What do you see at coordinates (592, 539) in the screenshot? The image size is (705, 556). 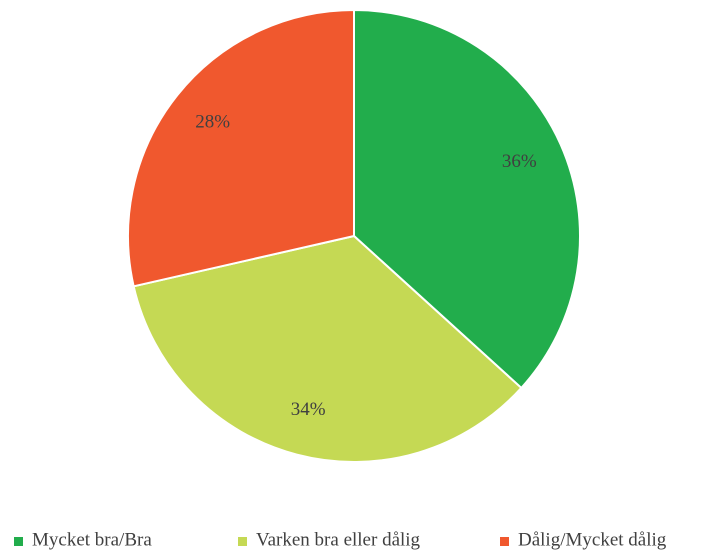 I see `legend-label: Dålig/Mycket dålig` at bounding box center [592, 539].